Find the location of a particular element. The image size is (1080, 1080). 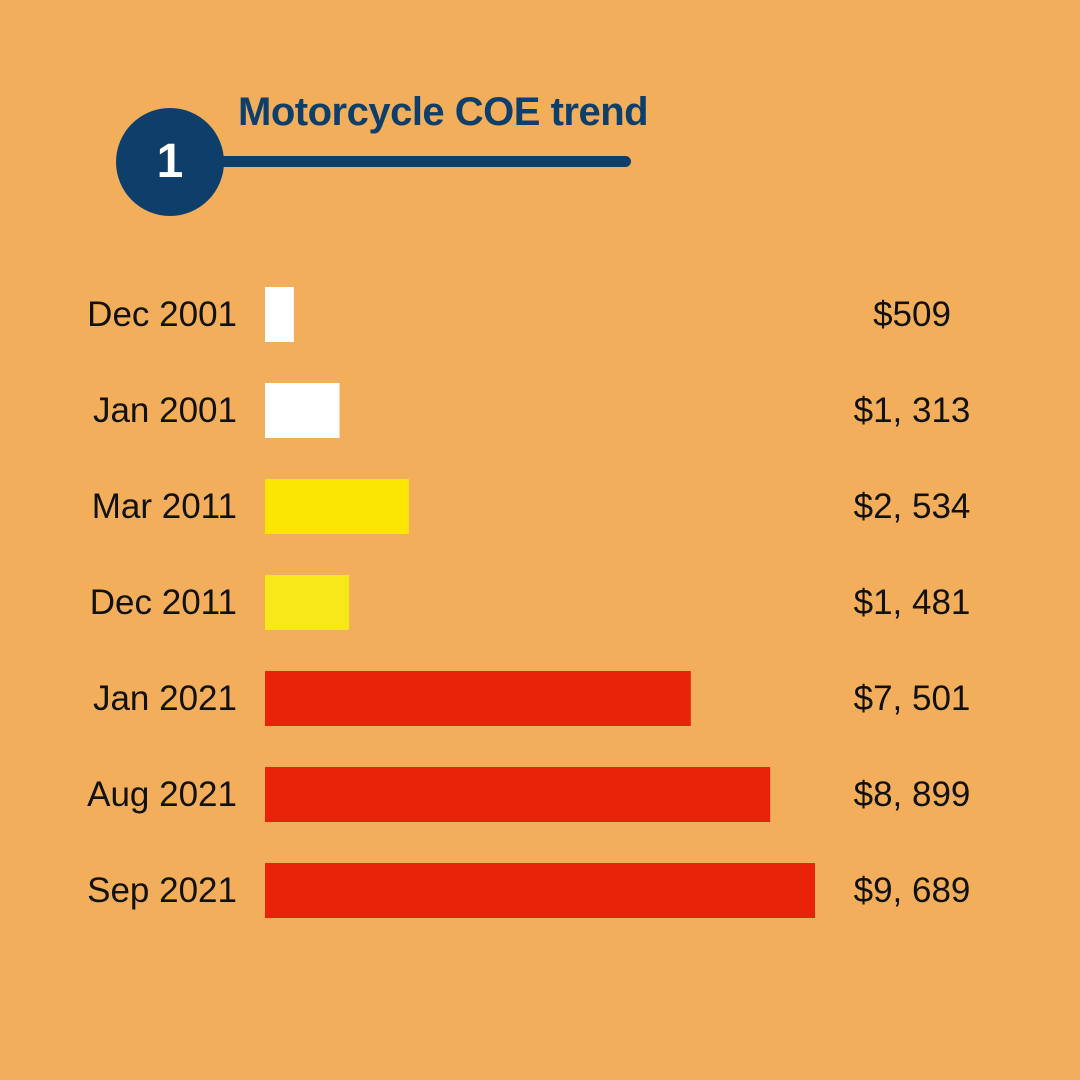

step-number-badge: 1 is located at coordinates (170, 162).